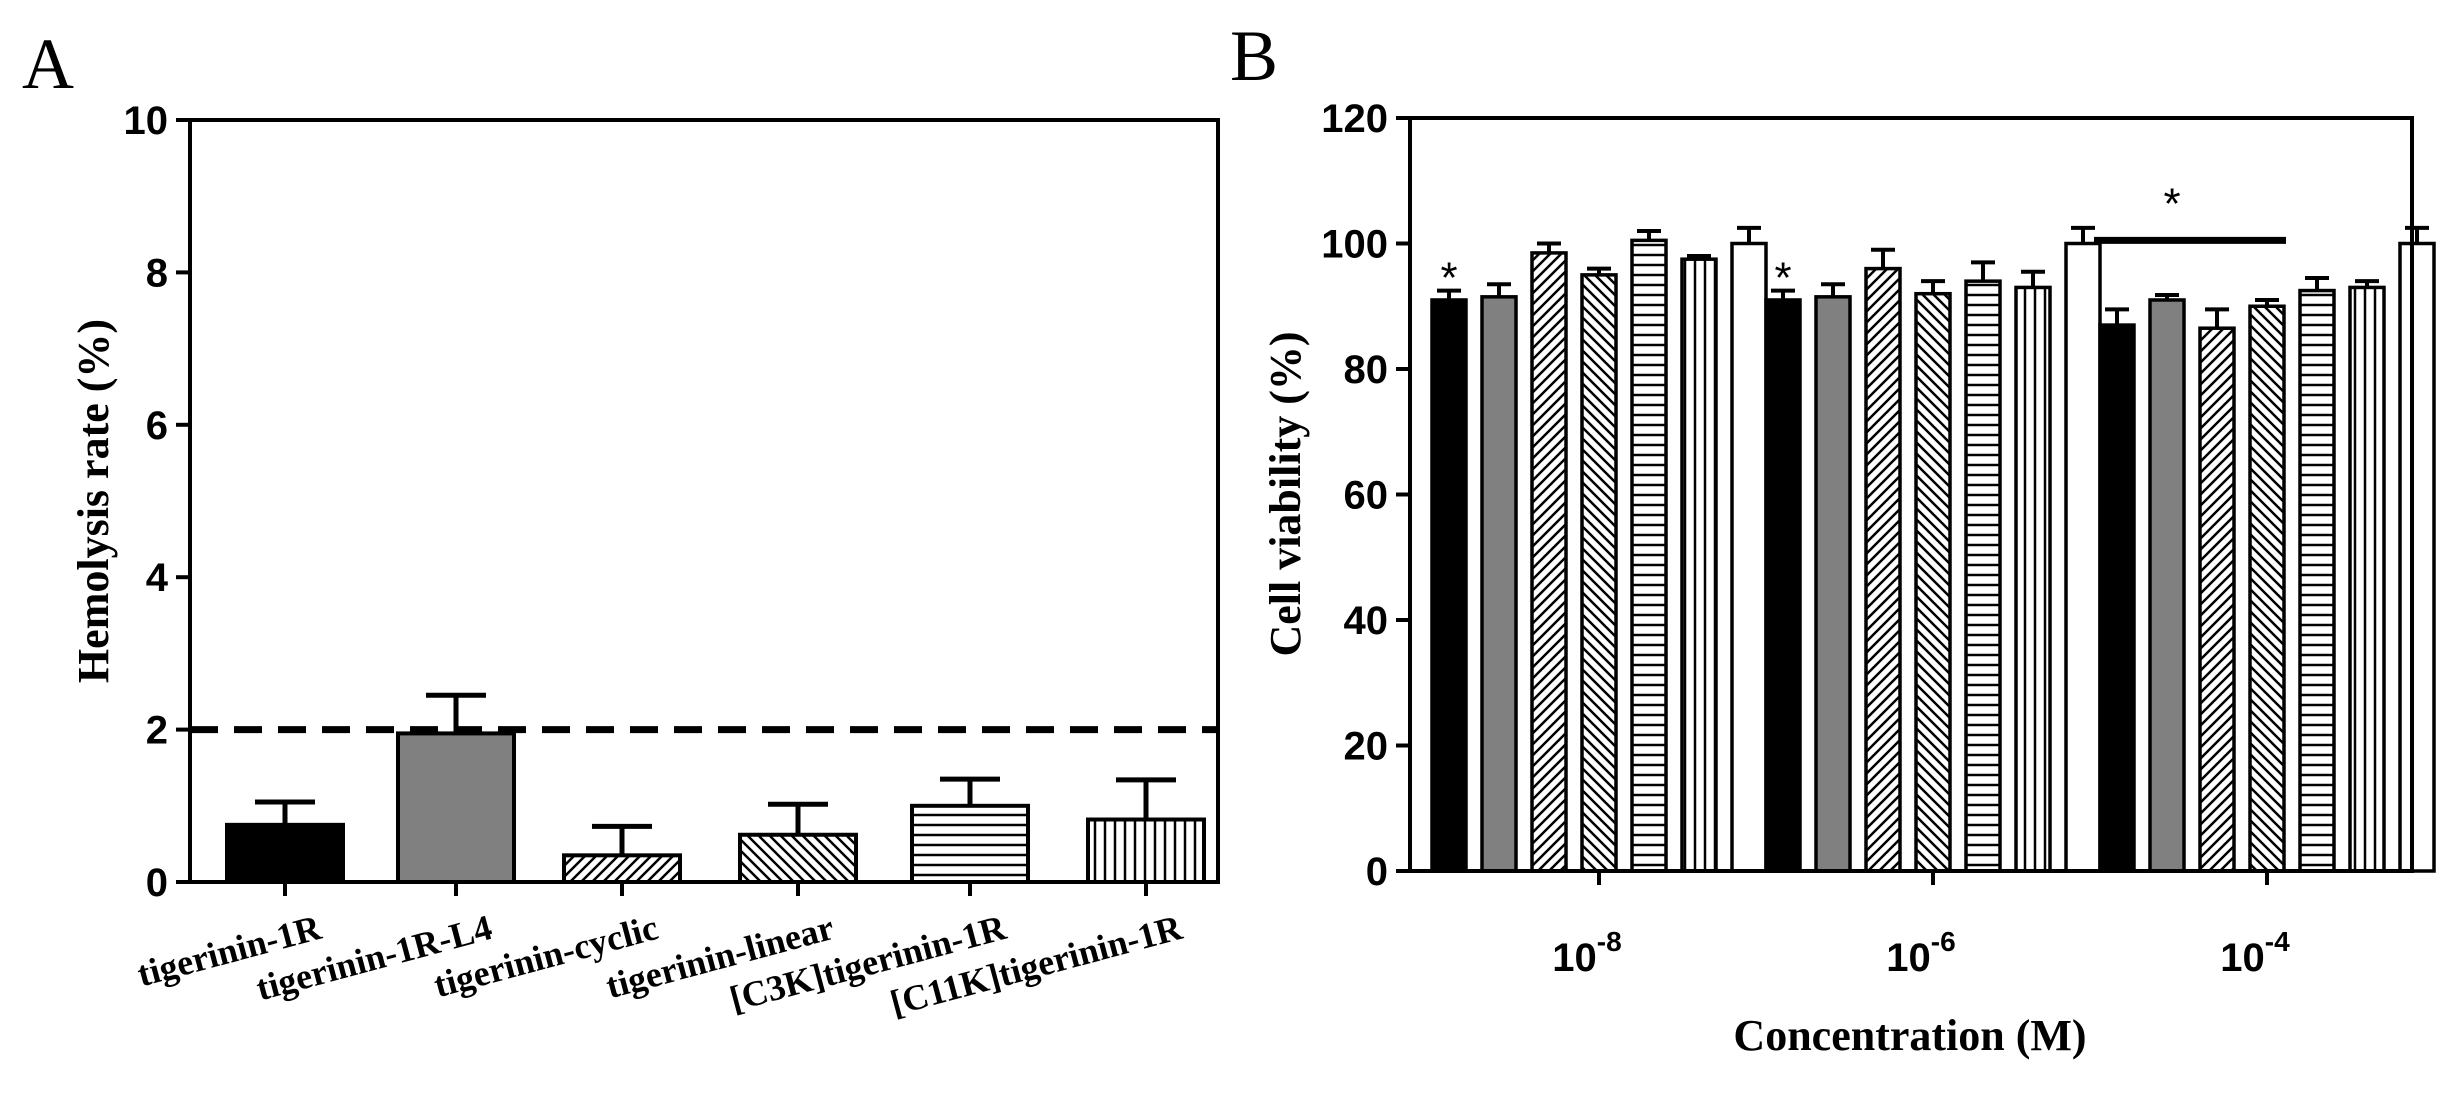  I want to click on panel-b-category-label: 10-8, so click(1586, 953).